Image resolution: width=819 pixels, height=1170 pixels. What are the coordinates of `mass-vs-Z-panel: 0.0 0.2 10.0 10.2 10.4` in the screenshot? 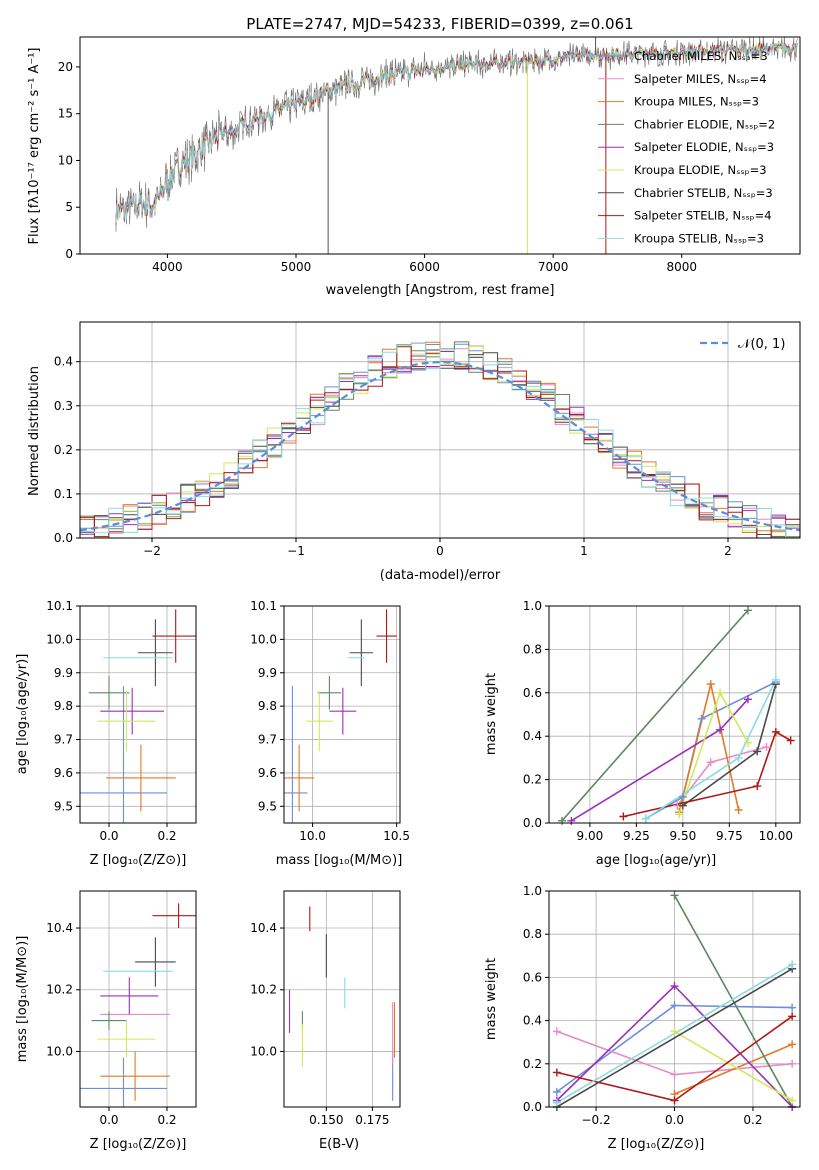 It's located at (121, 1008).